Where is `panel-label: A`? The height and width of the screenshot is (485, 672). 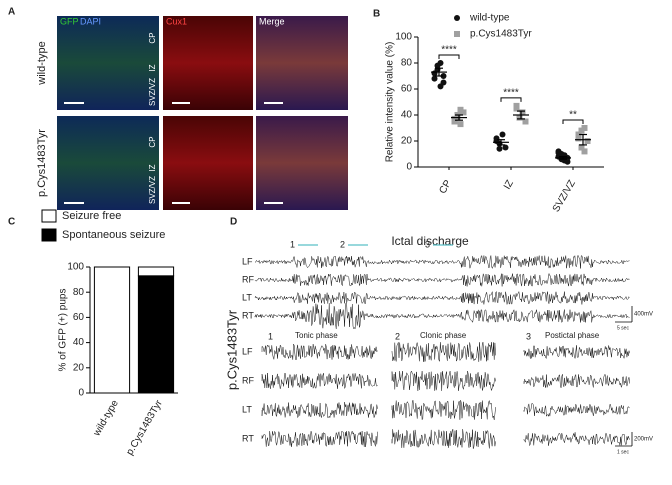 panel-label: A is located at coordinates (11, 12).